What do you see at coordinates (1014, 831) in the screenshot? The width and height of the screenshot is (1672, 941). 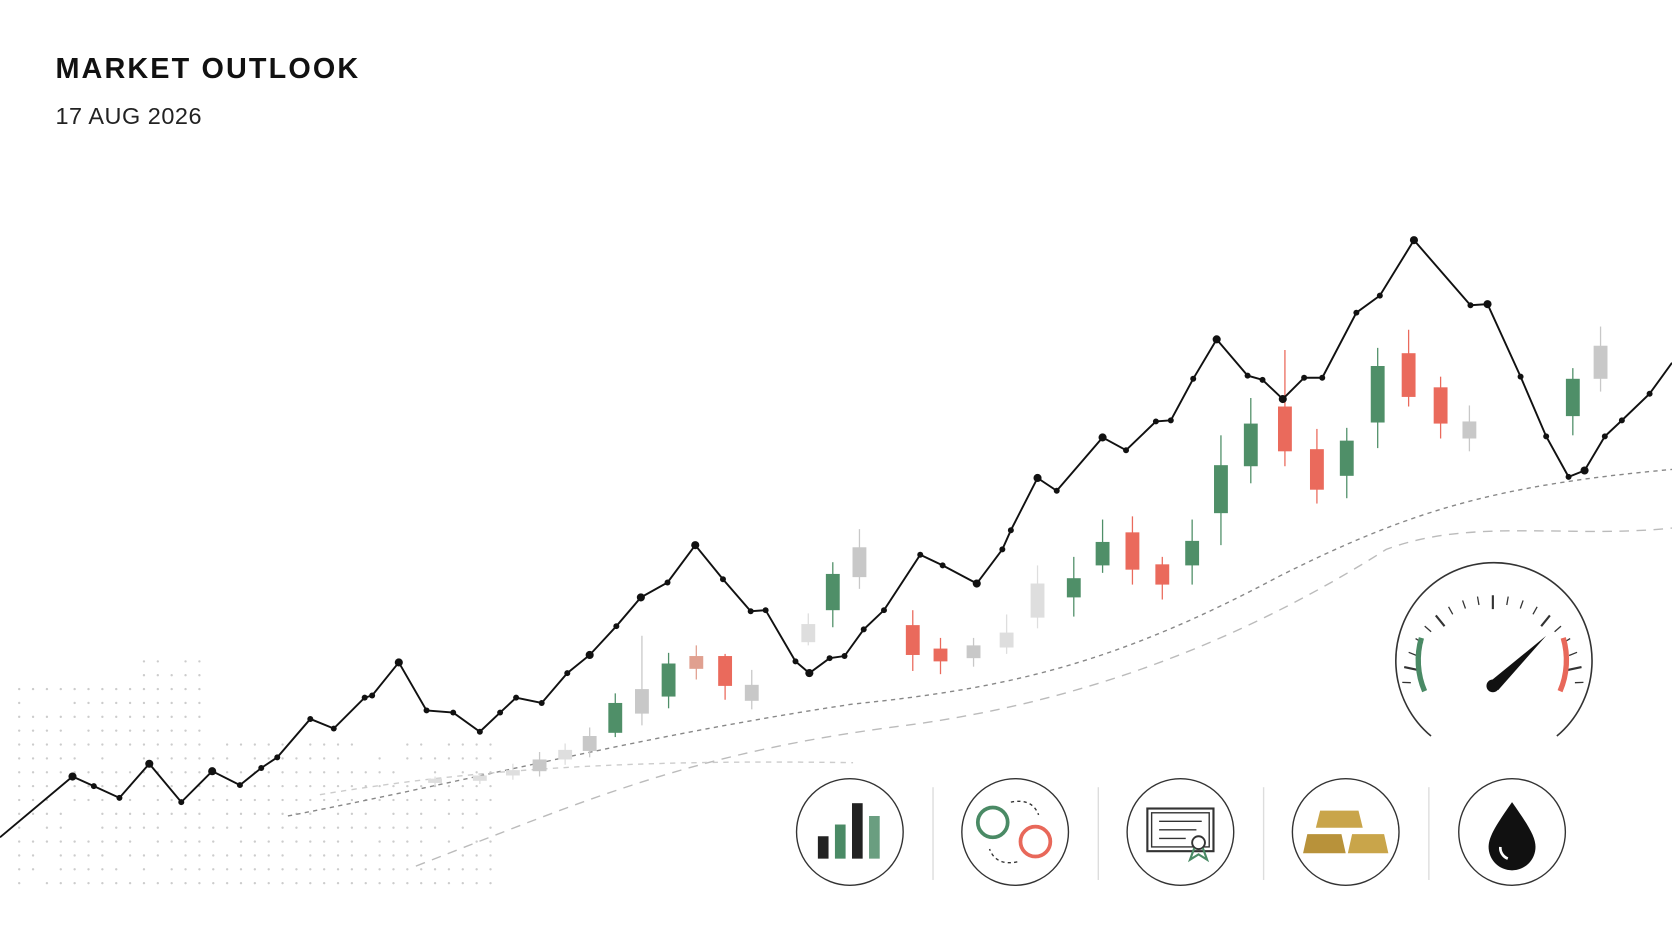 I see `exchange-icon` at bounding box center [1014, 831].